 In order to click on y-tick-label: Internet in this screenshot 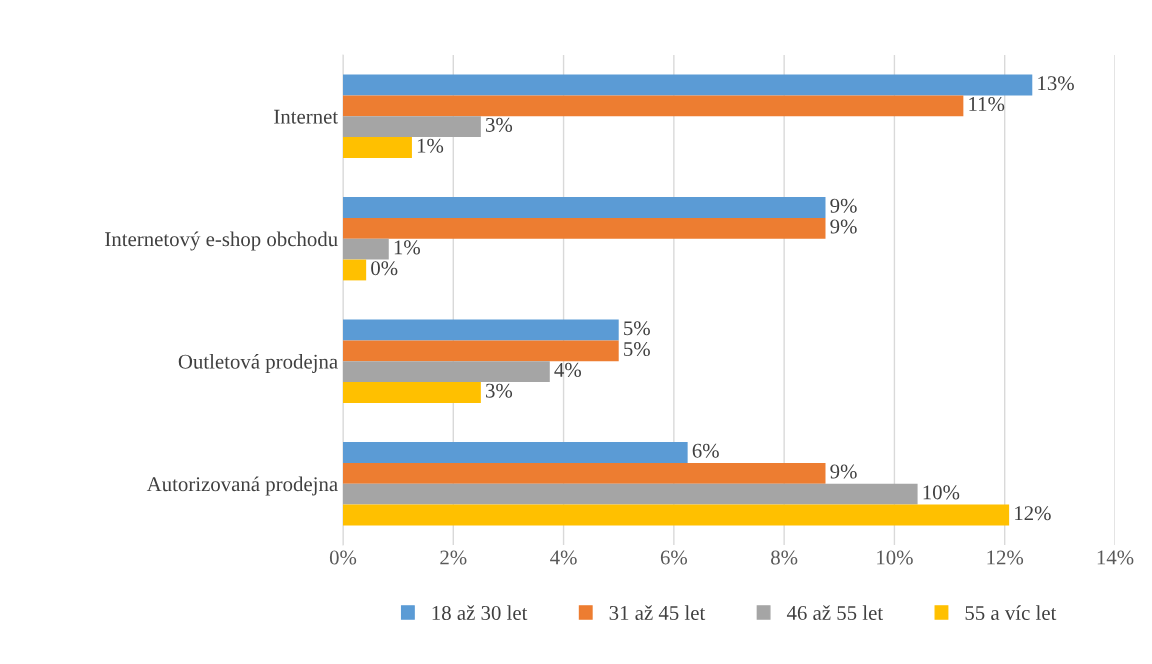, I will do `click(306, 116)`.